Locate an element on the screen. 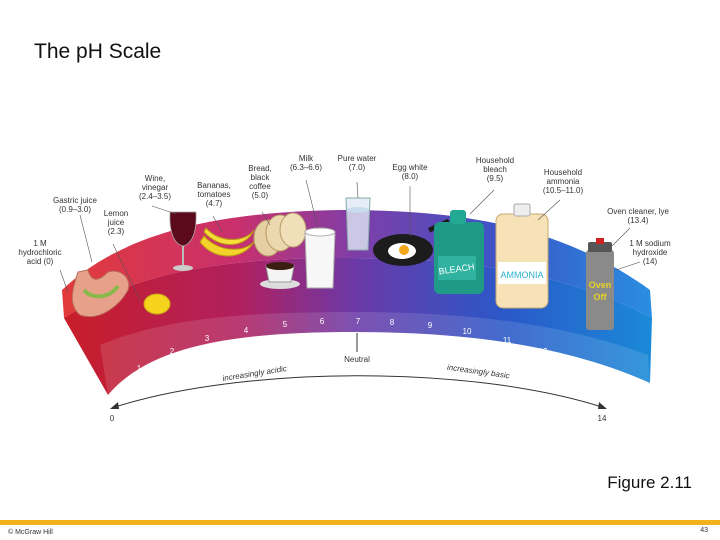 Image resolution: width=720 pixels, height=540 pixels. callout-line: hydroxide is located at coordinates (650, 252).